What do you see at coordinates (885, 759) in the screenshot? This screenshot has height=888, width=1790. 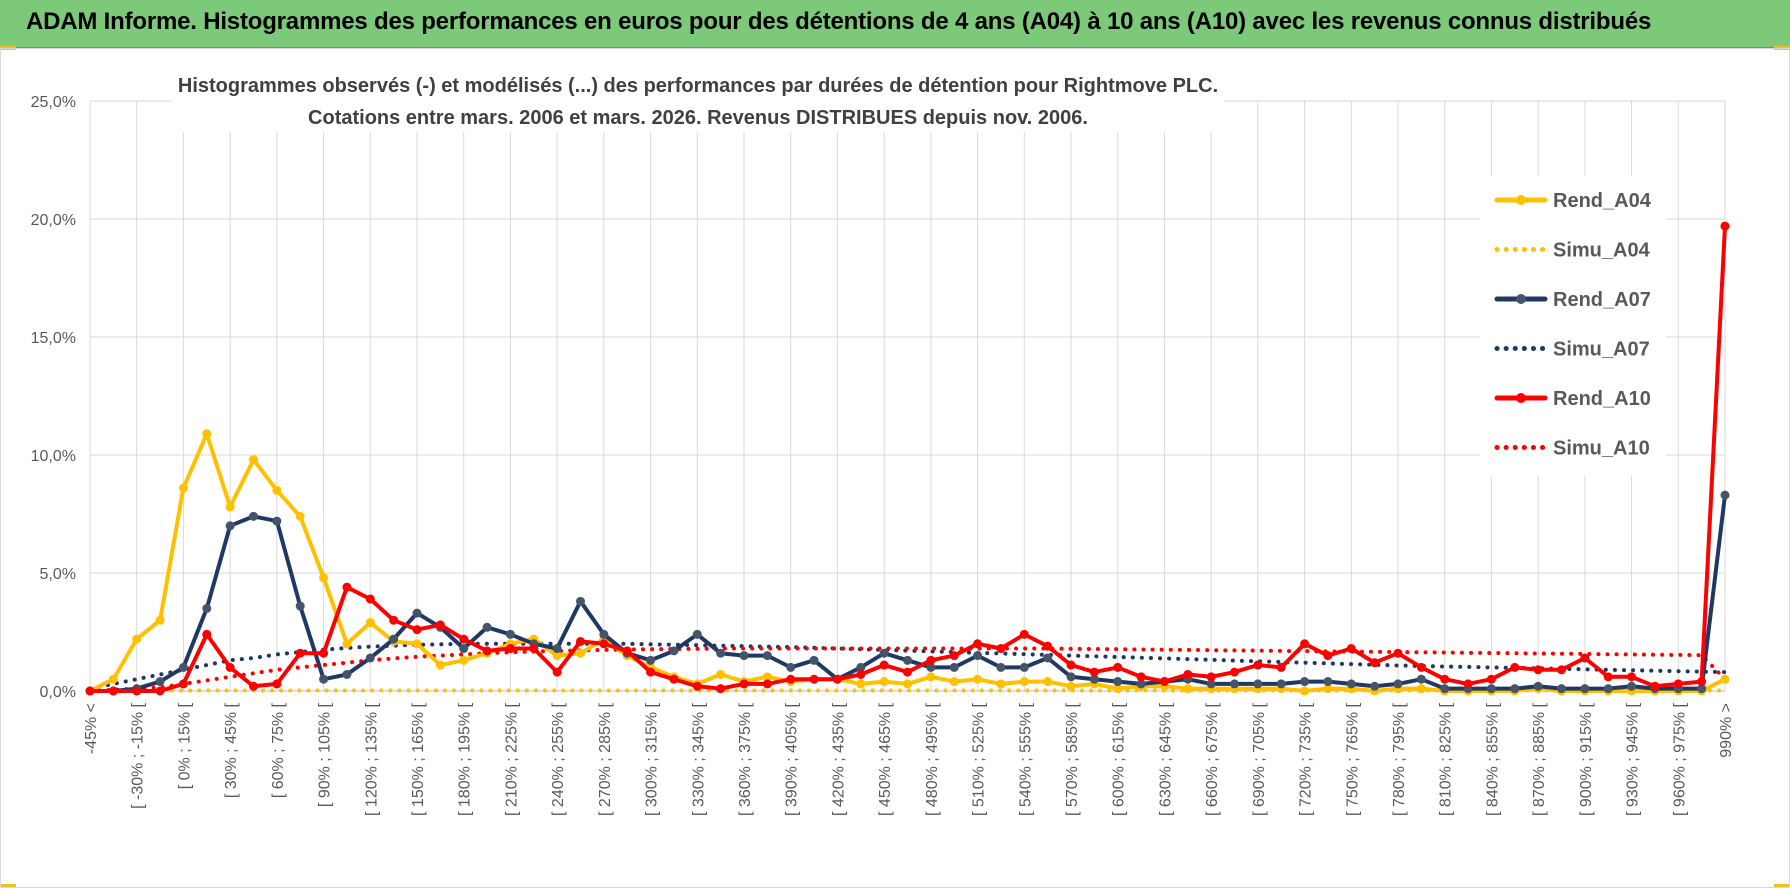 I see `x-tick-label: [ 450% ; 465% [` at bounding box center [885, 759].